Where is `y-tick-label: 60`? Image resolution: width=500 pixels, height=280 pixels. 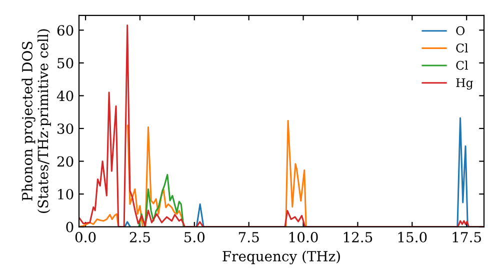 y-tick-label: 60 is located at coordinates (65, 30).